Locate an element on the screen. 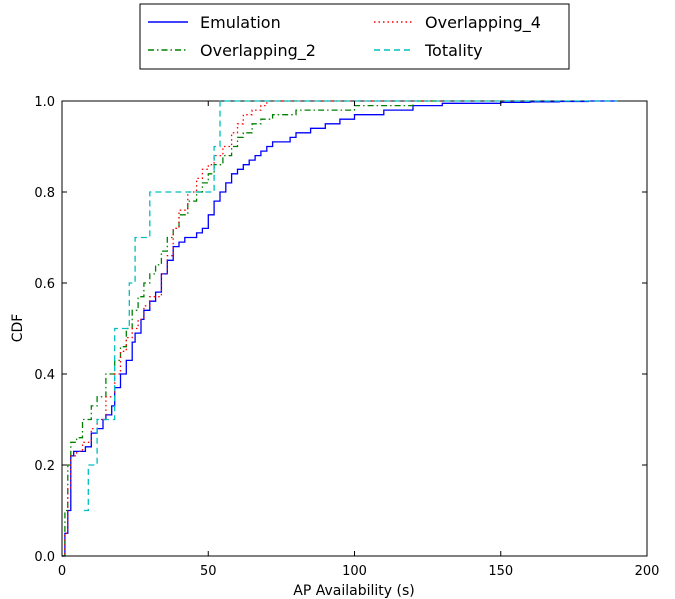  x-tick-label: 200 is located at coordinates (647, 571).